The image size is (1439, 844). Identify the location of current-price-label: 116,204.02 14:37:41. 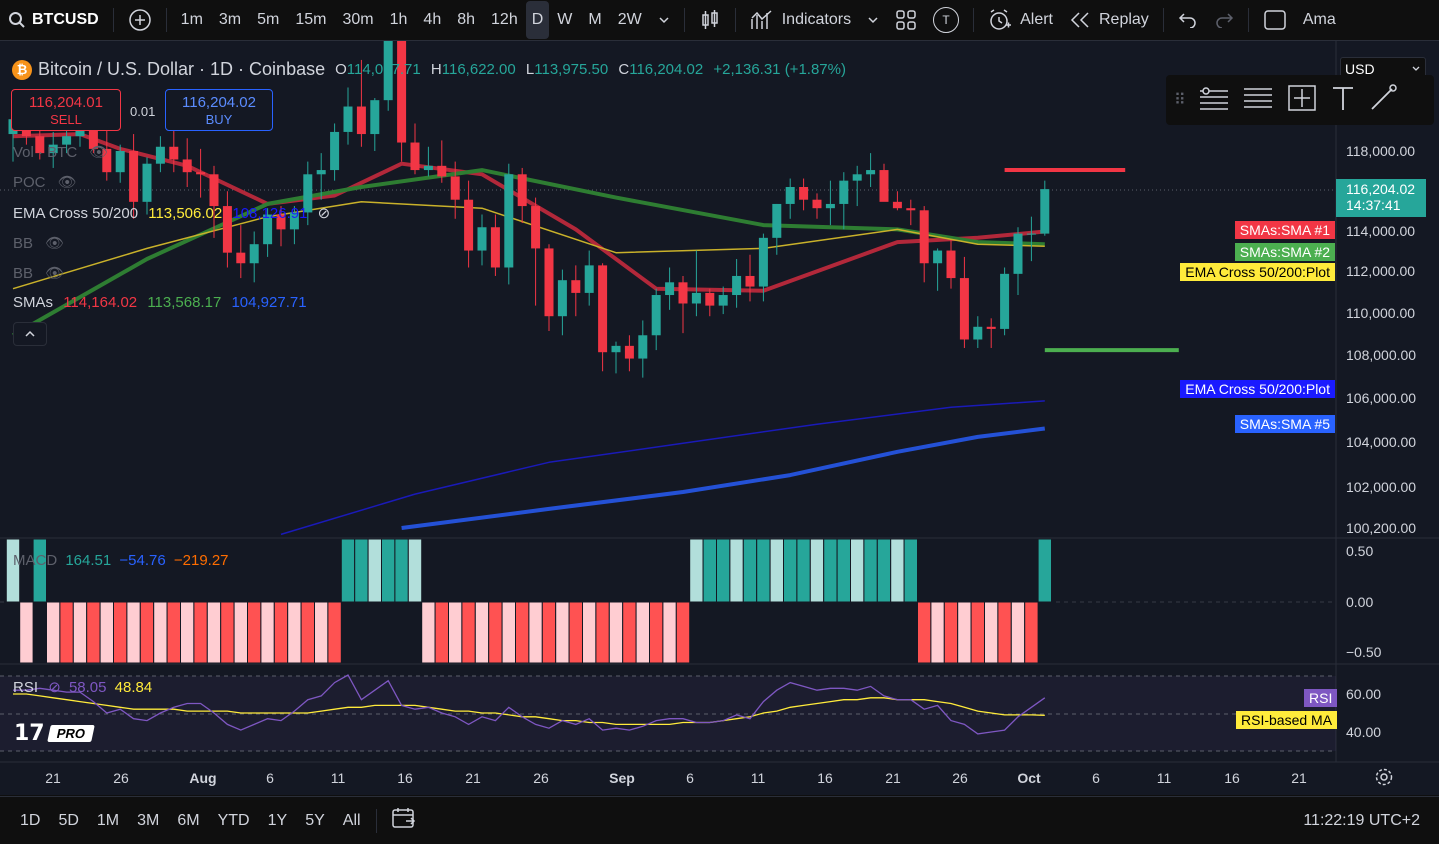
(1381, 198).